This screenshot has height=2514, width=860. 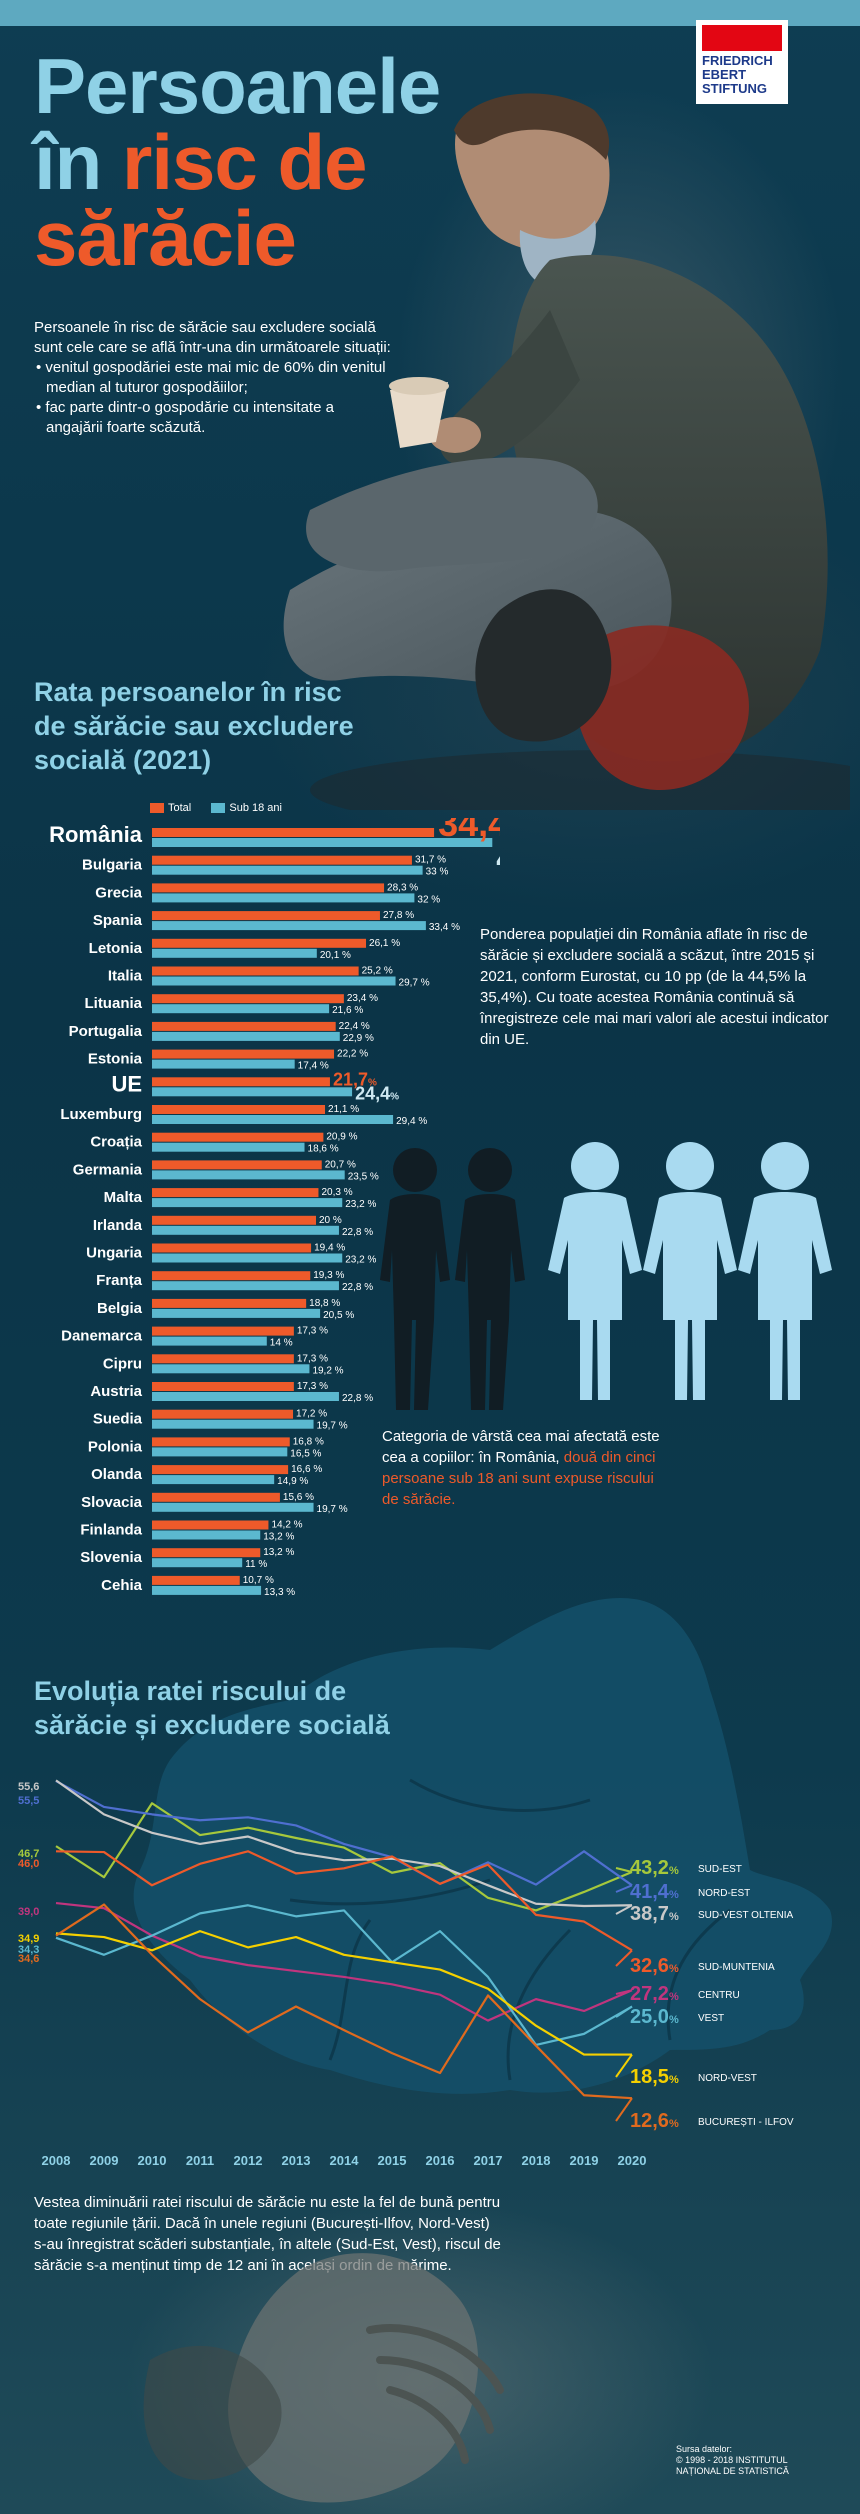 I want to click on fes-logo: FRIEDRICH EBERT STIFTUNG, so click(x=742, y=62).